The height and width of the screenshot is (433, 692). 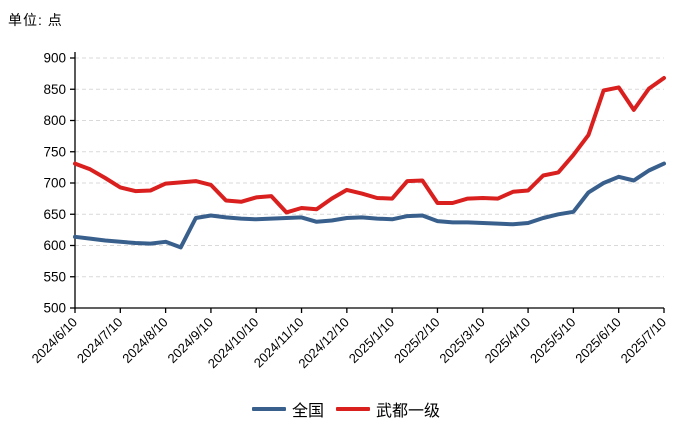 I want to click on x-tick-label: 2025/5/10, so click(x=553, y=341).